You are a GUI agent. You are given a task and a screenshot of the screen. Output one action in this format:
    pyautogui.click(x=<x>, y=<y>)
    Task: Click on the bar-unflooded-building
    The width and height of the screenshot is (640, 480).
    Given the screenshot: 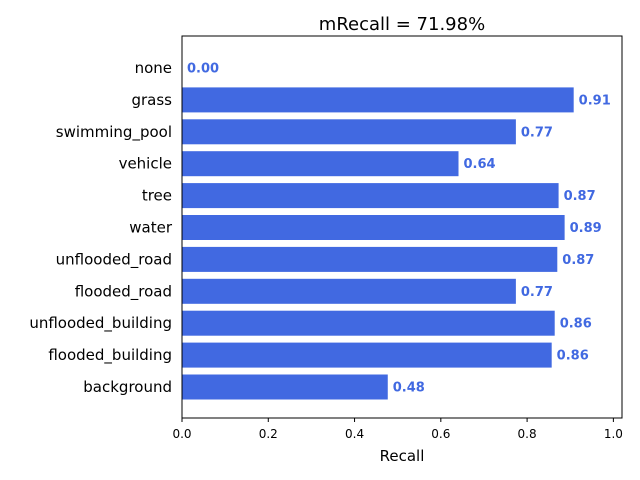 What is the action you would take?
    pyautogui.click(x=368, y=323)
    